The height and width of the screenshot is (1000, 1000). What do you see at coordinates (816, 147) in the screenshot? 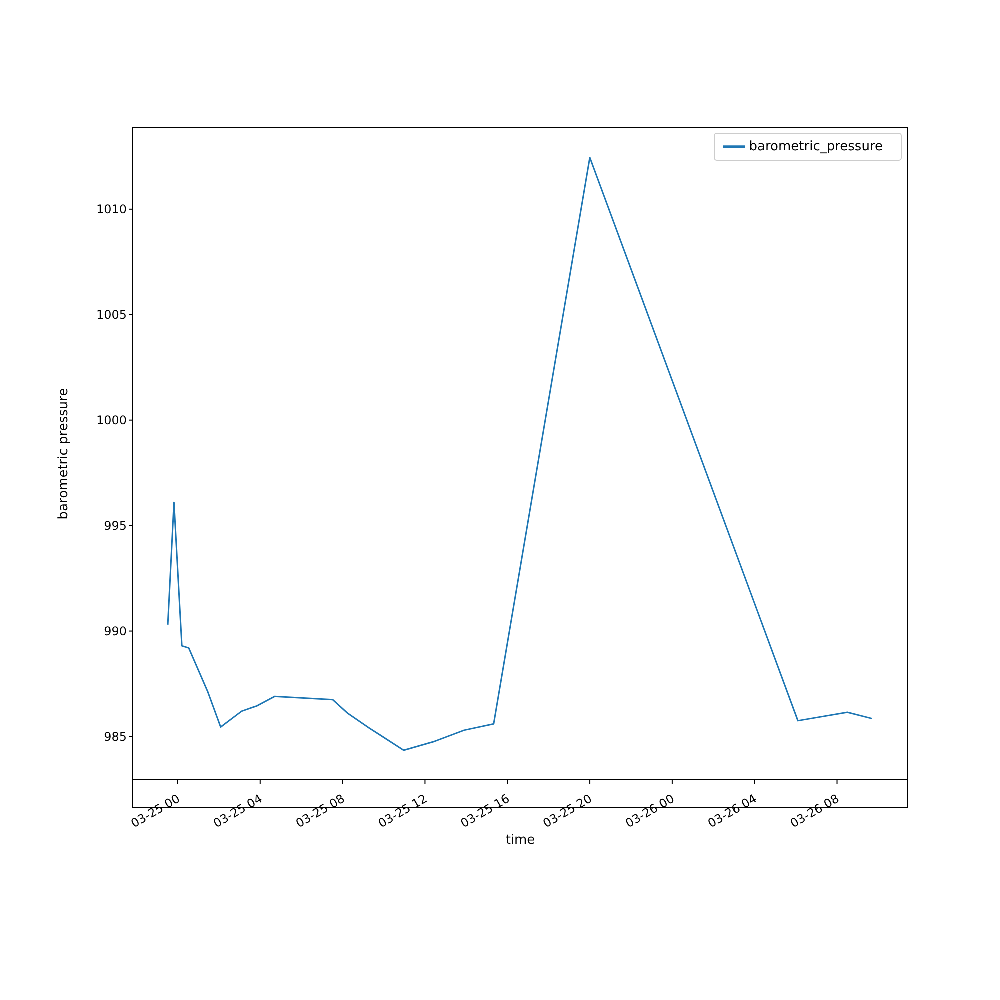
I see `legend-label: barometric_pressure` at bounding box center [816, 147].